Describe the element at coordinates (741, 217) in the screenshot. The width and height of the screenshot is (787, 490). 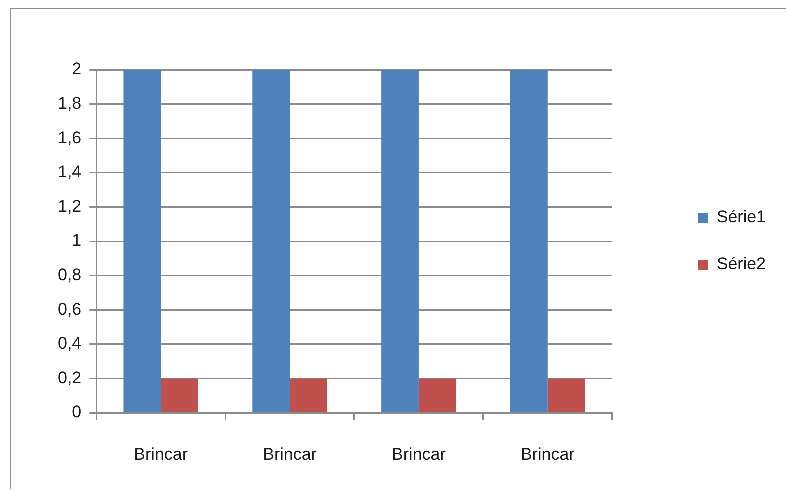
I see `legend-label: Série1` at that location.